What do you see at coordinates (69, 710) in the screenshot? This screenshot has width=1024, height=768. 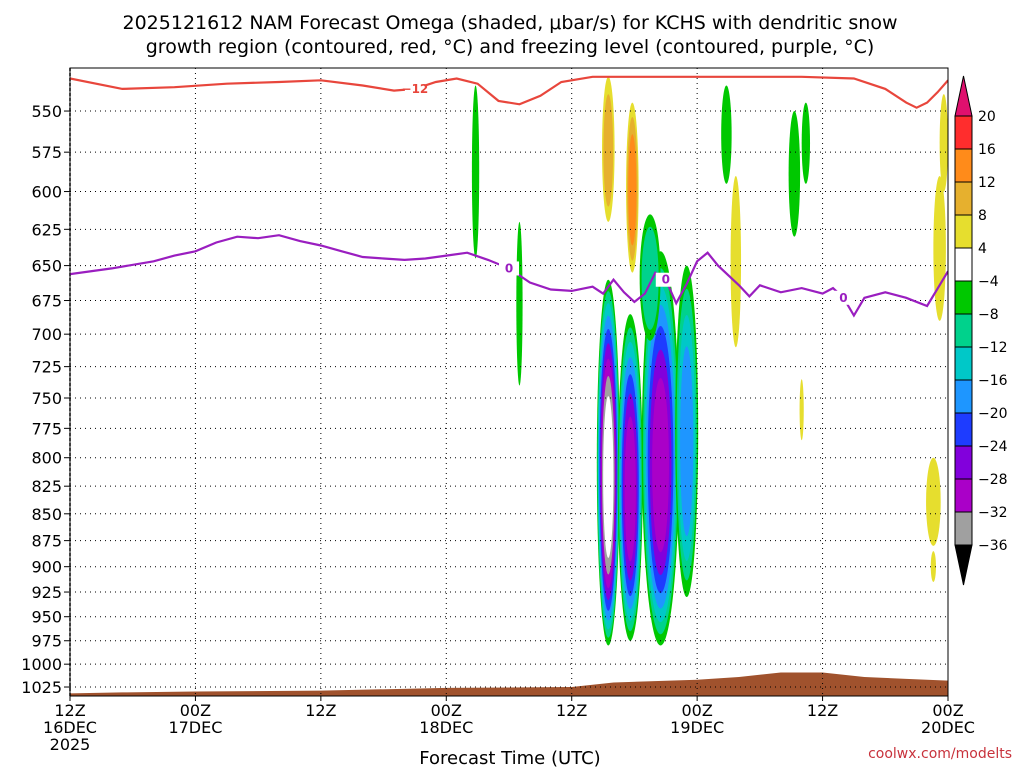 I see `x-tick-label-0-0: 12Z` at bounding box center [69, 710].